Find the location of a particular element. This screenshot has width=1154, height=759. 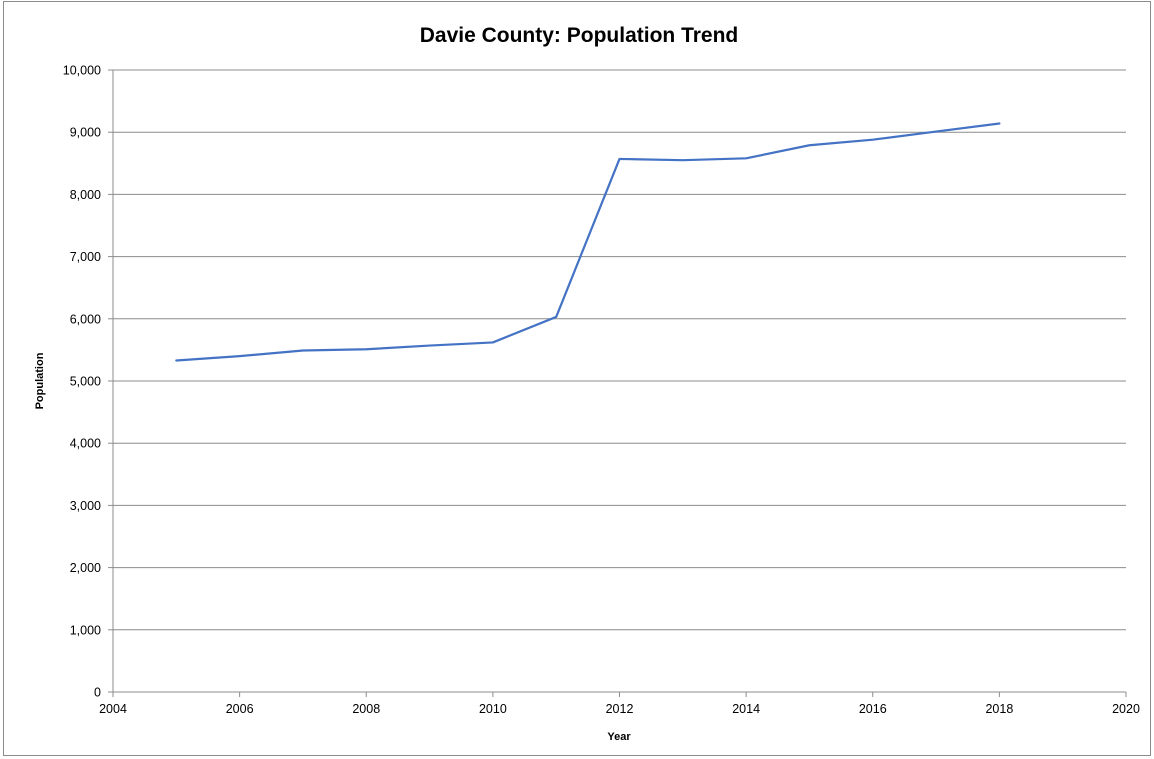

x-tick-label: 2020 is located at coordinates (1126, 709).